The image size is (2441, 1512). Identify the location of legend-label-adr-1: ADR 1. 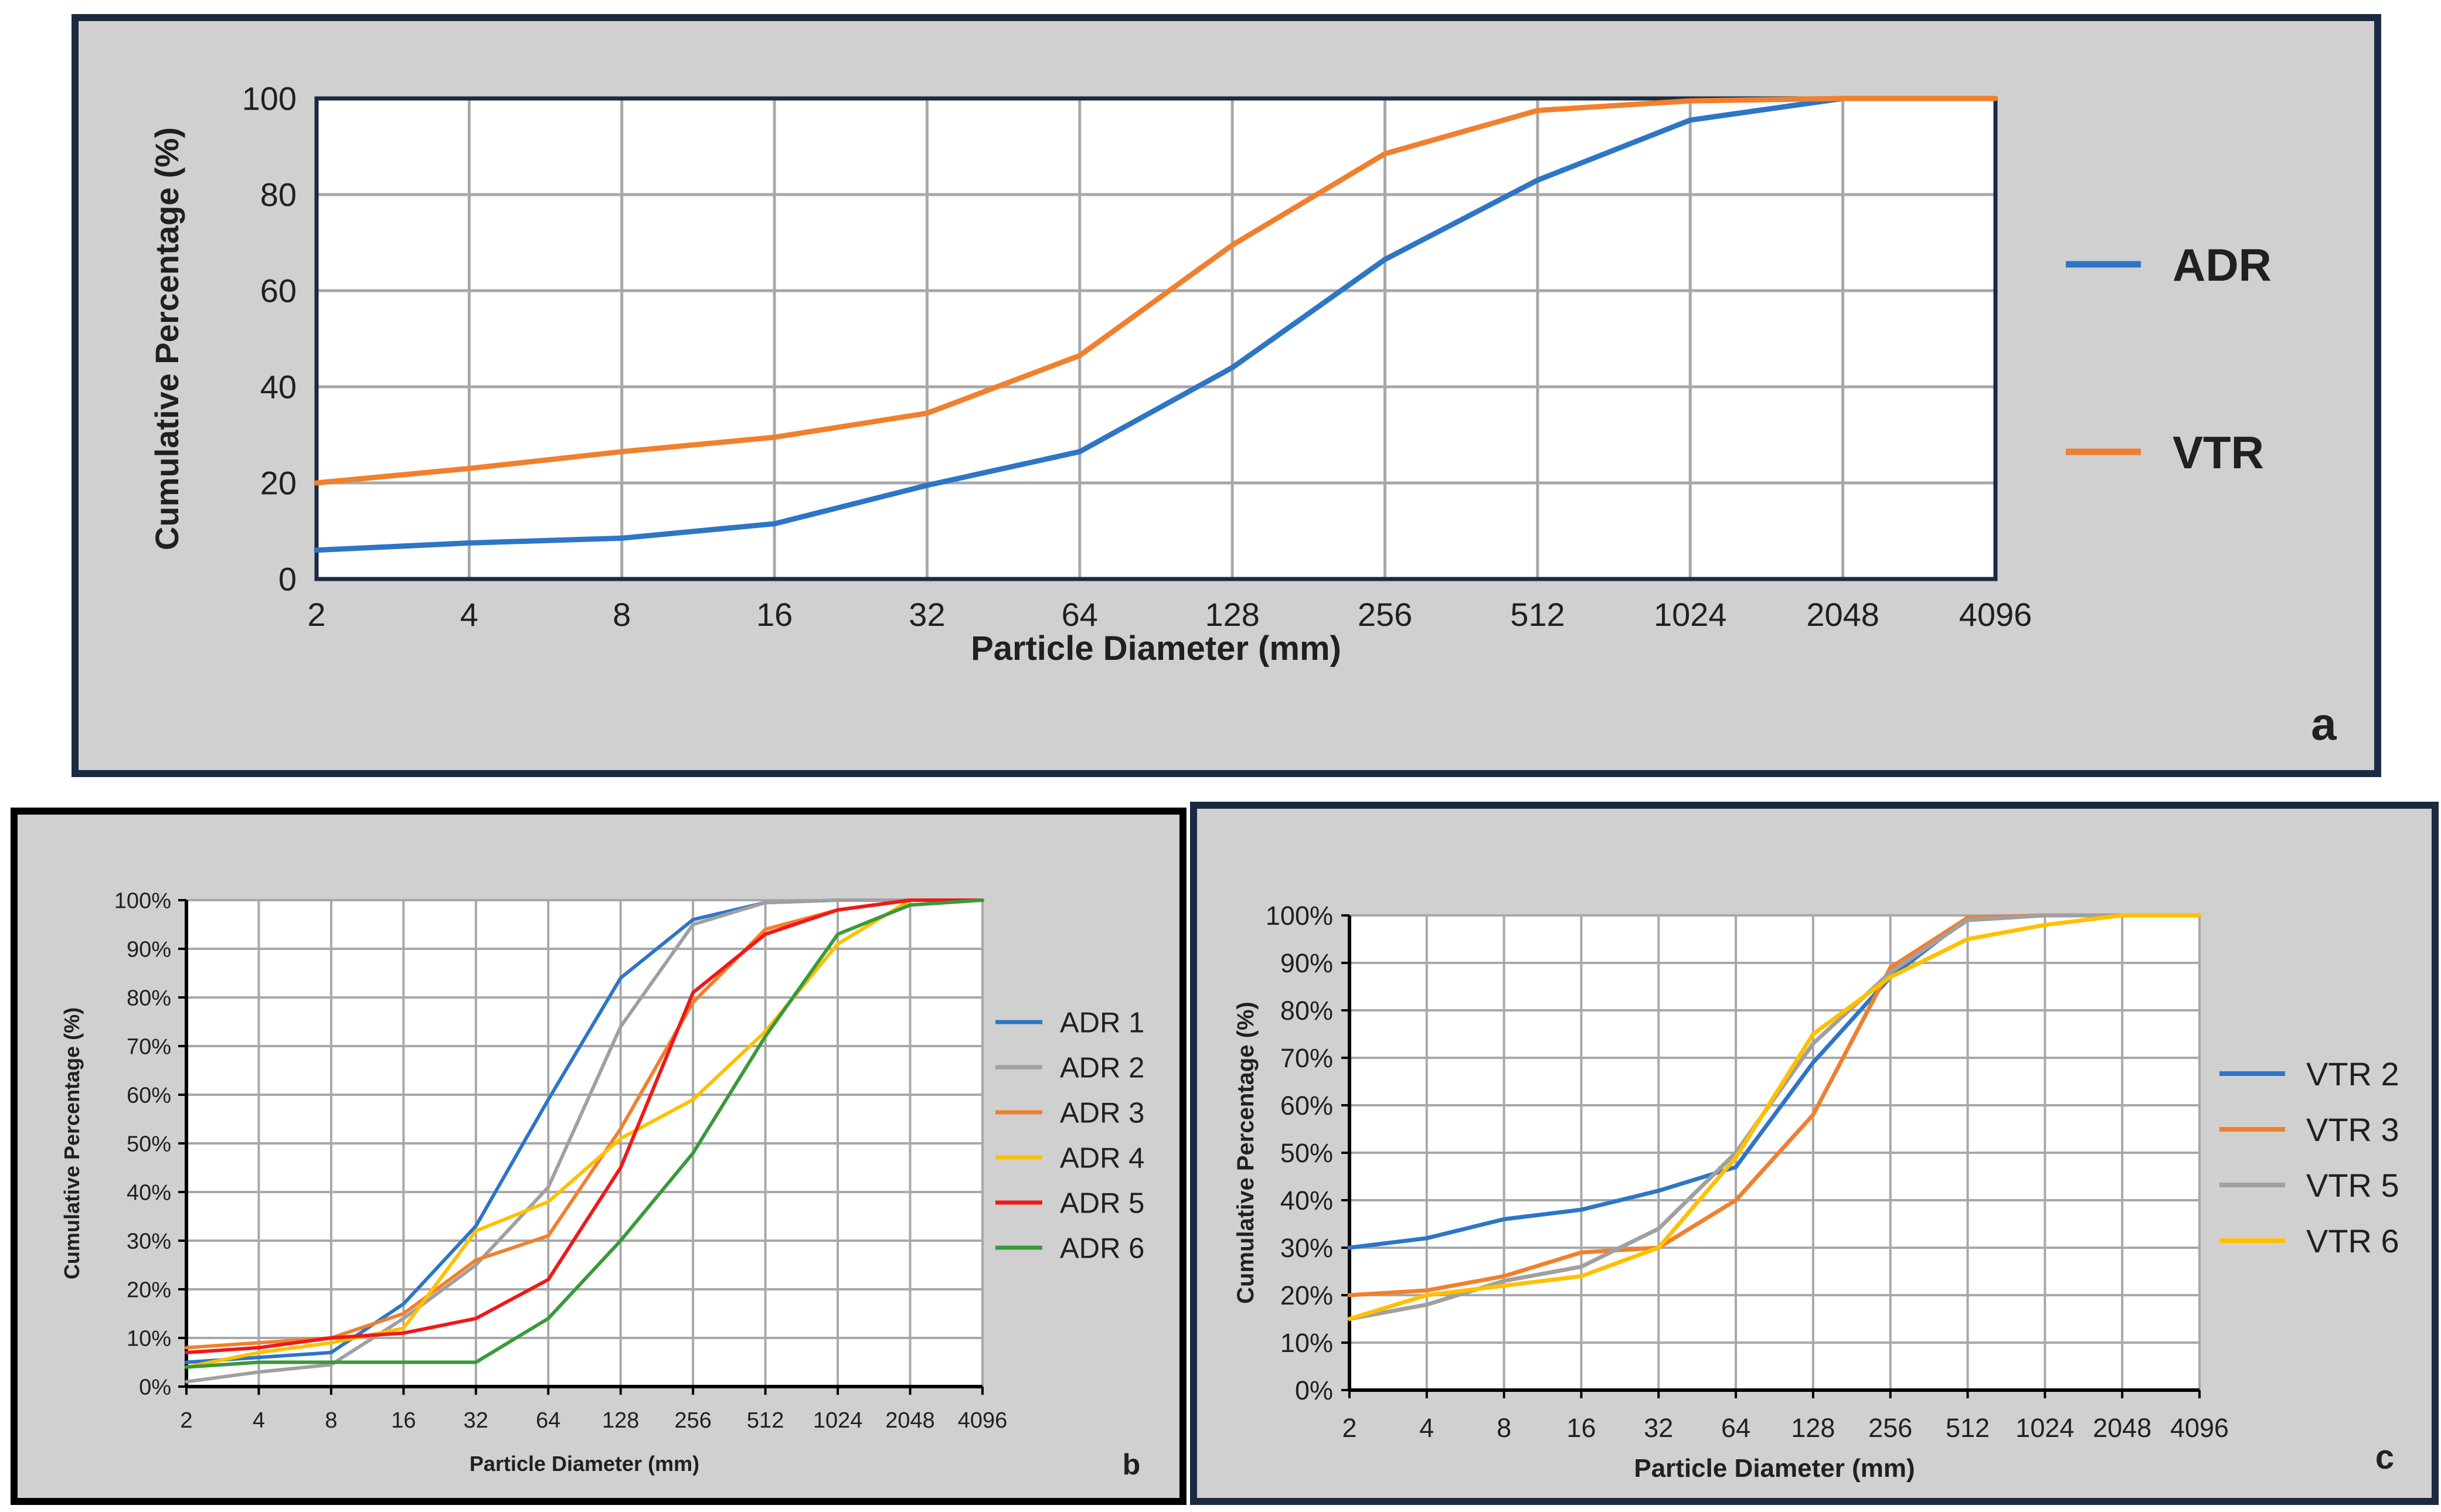
(1102, 1023).